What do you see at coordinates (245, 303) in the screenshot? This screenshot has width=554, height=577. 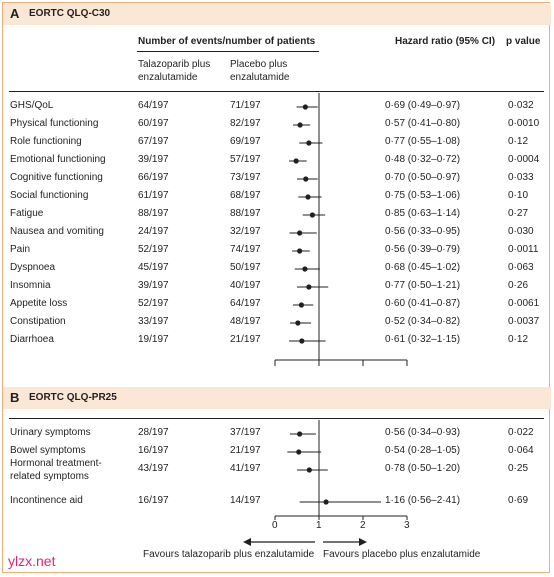 I see `a-row-placebo-events: 64/197` at bounding box center [245, 303].